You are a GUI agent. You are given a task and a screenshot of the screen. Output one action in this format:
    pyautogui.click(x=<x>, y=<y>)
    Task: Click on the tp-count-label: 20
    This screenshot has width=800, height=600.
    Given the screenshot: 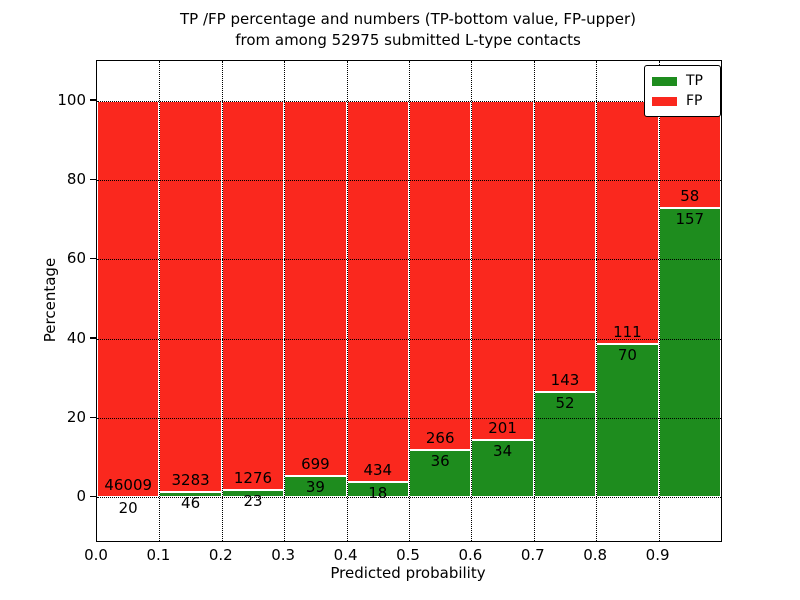 What is the action you would take?
    pyautogui.click(x=128, y=508)
    